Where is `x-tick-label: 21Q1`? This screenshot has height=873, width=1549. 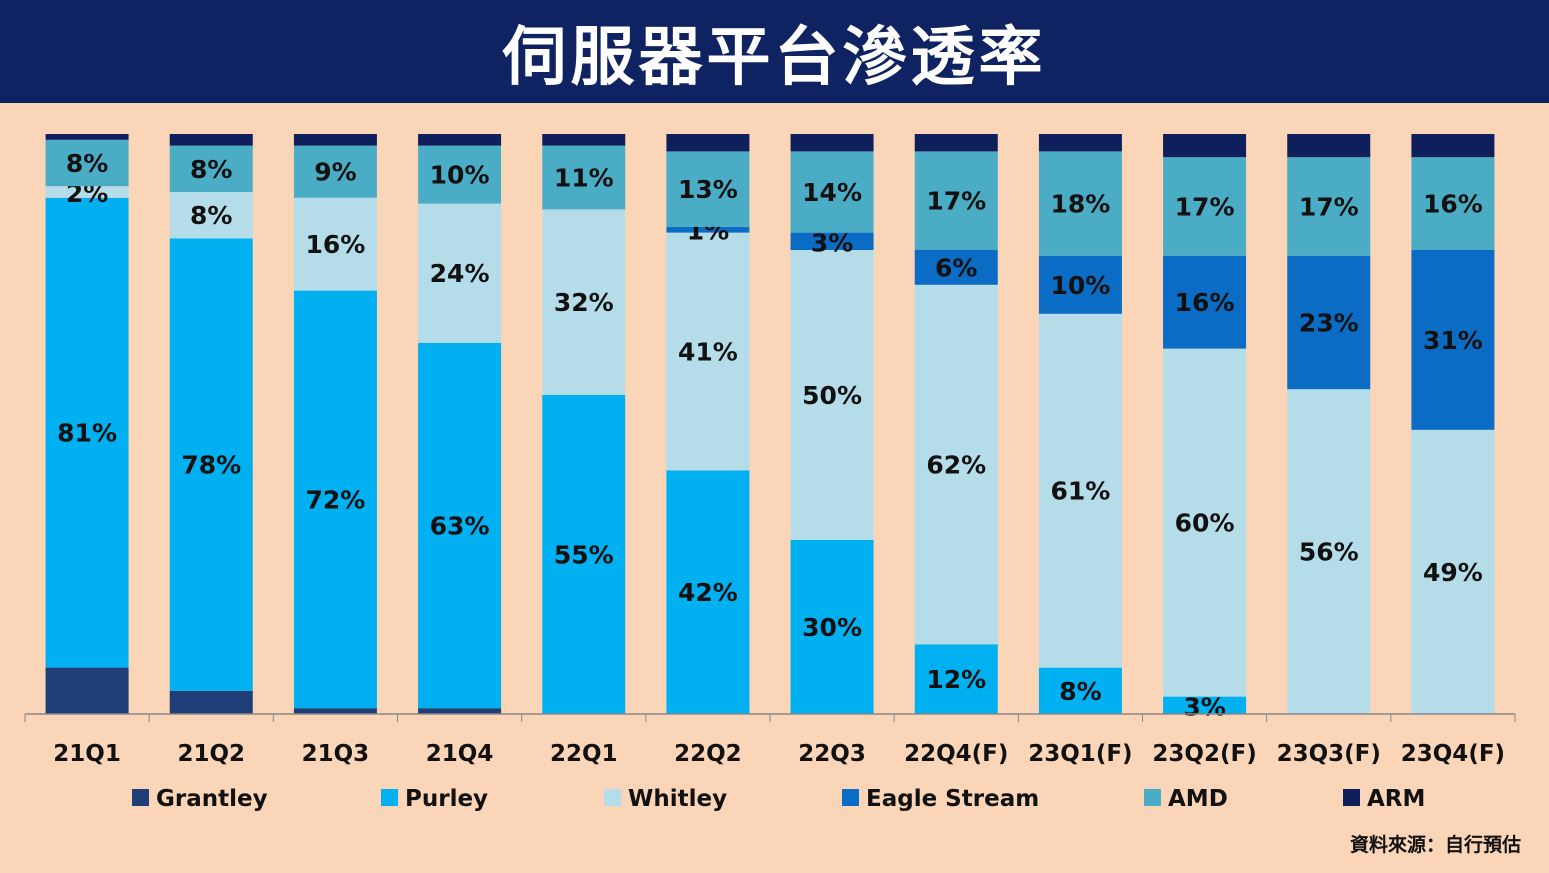 x-tick-label: 21Q1 is located at coordinates (87, 754).